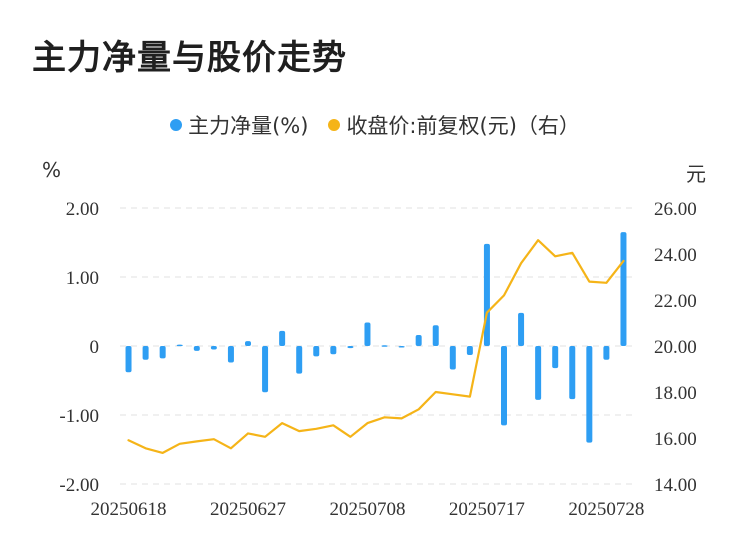 The height and width of the screenshot is (558, 750). Describe the element at coordinates (176, 125) in the screenshot. I see `legend-bar-marker-icon` at that location.